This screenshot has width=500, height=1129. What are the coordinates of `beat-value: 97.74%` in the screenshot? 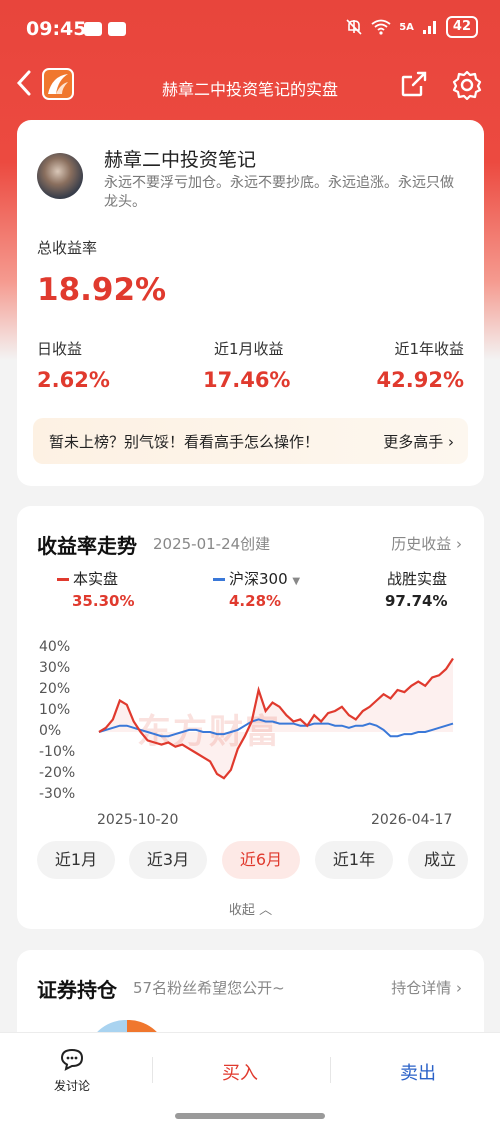 It's located at (416, 601).